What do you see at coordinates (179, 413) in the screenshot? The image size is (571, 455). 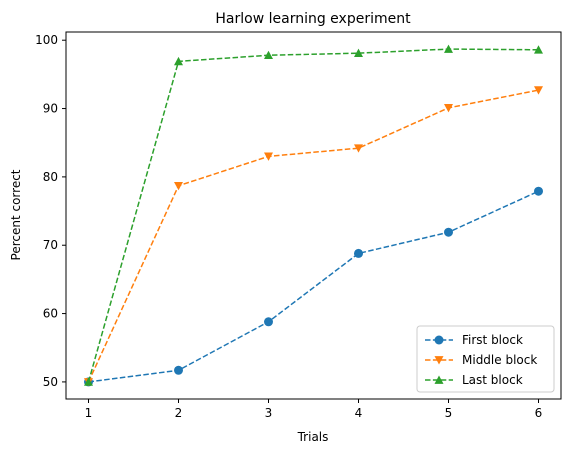 I see `x-tick-label: 2` at bounding box center [179, 413].